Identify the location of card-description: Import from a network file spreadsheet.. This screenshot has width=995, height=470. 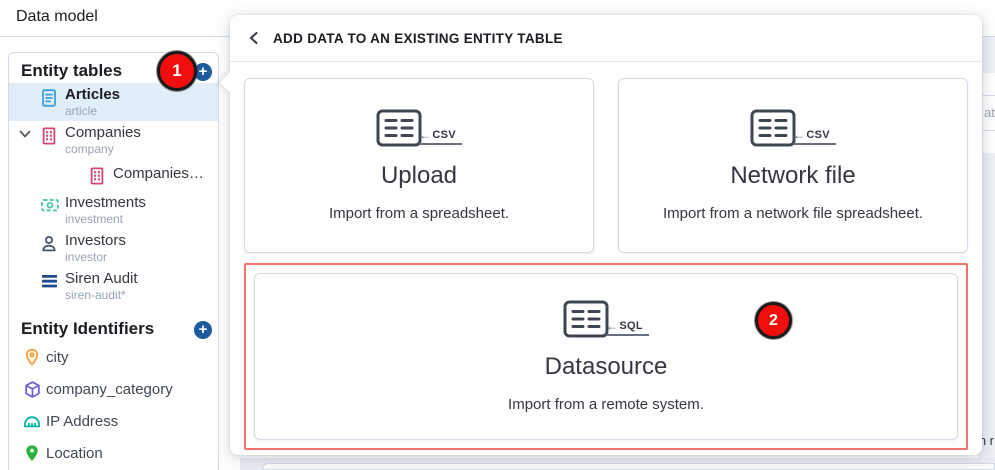
(793, 213).